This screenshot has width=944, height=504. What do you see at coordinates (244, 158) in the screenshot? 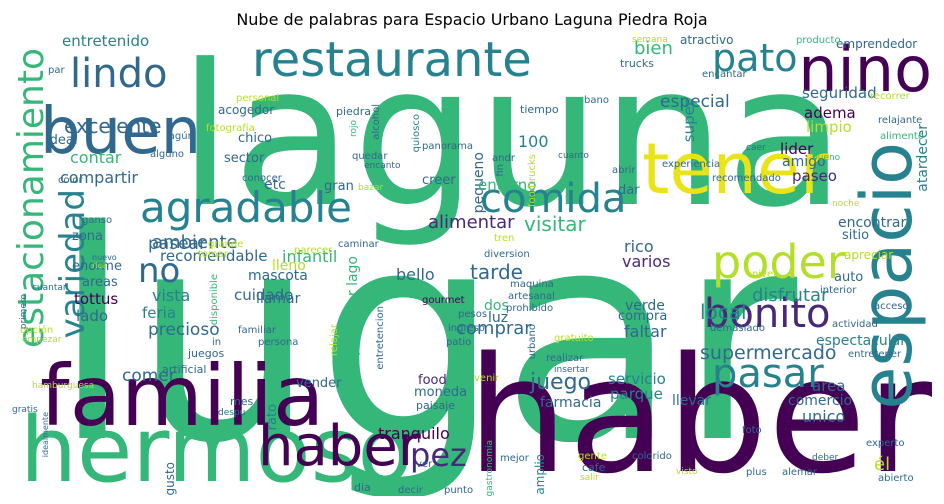
I see `cloud-word: sector` at bounding box center [244, 158].